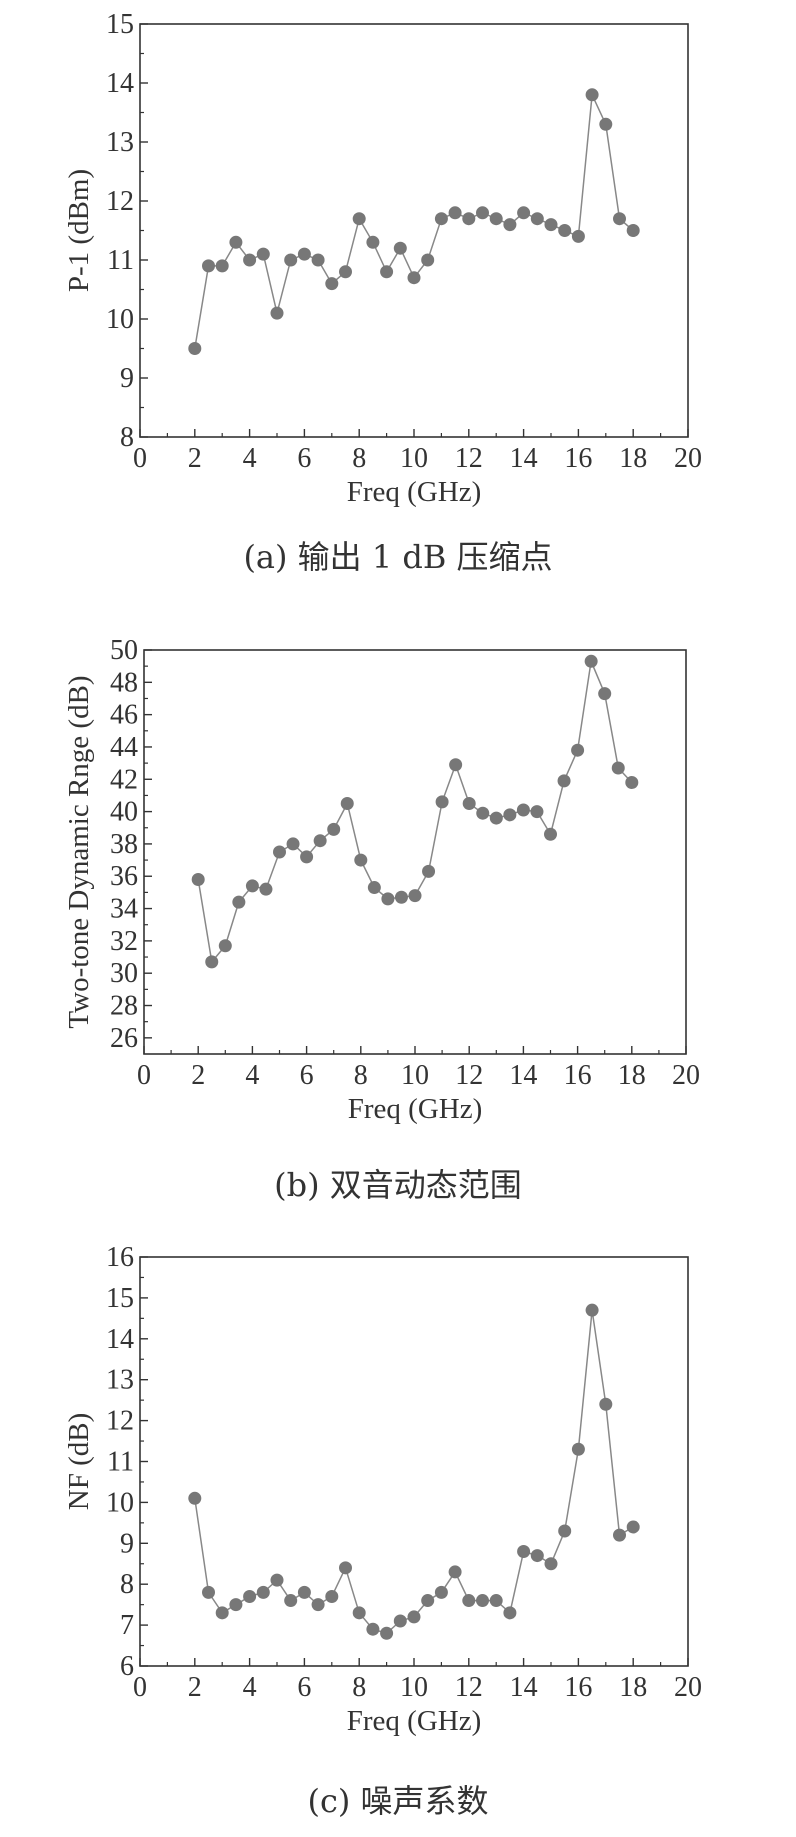  What do you see at coordinates (415, 1075) in the screenshot?
I see `panel-b-x-tick-label: 10` at bounding box center [415, 1075].